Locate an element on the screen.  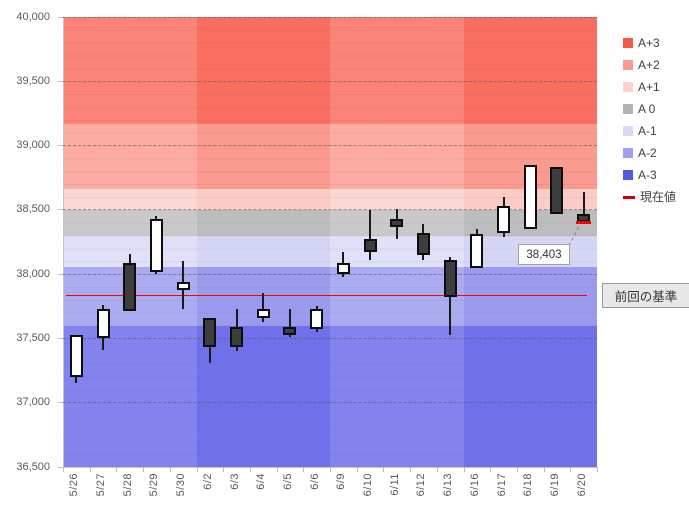
x-axis-label-6-16: 6/16 is located at coordinates (474, 485).